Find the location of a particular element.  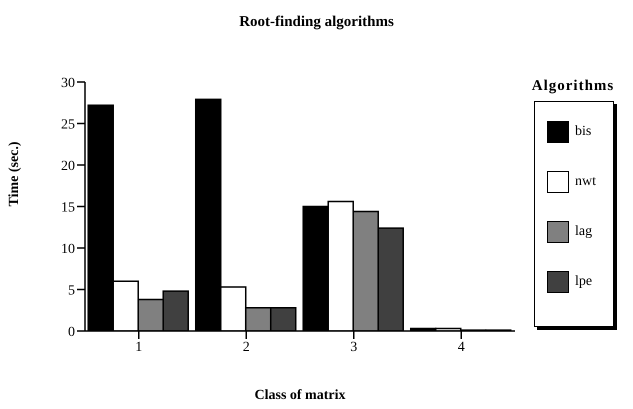

legend-label: nwt is located at coordinates (585, 182).